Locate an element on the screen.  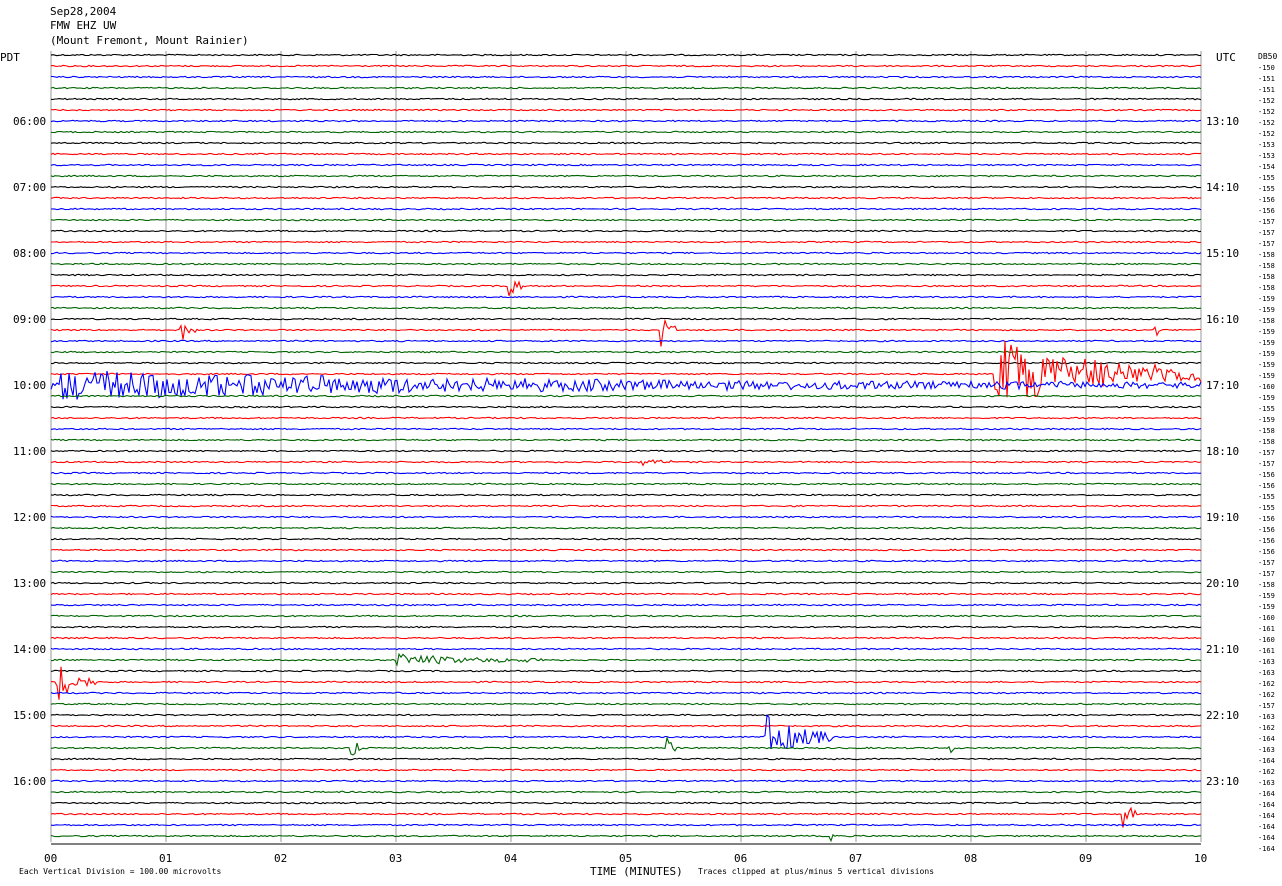
right-time-label: 23:10 is located at coordinates (1222, 781).